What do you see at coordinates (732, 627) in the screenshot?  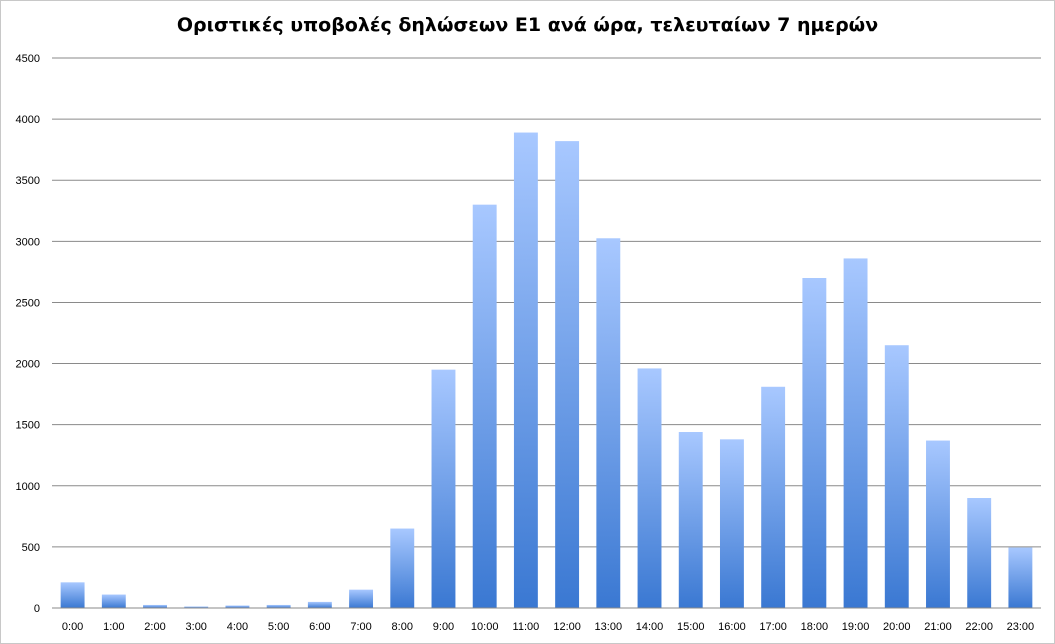 I see `x-tick-label: 16:00` at bounding box center [732, 627].